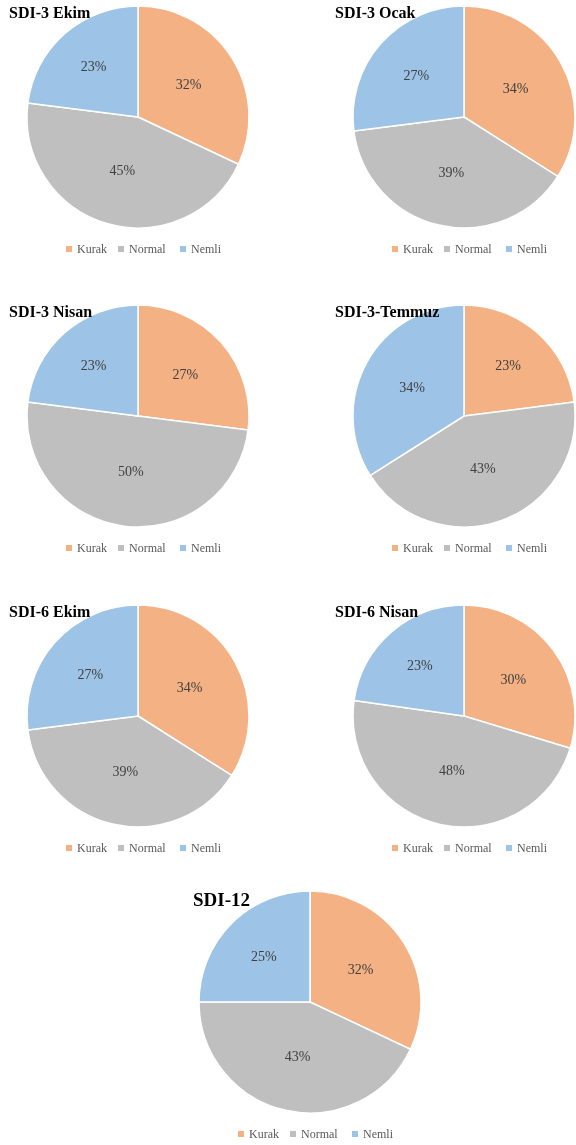 The image size is (576, 1145). What do you see at coordinates (122, 171) in the screenshot?
I see `data-label: 45%` at bounding box center [122, 171].